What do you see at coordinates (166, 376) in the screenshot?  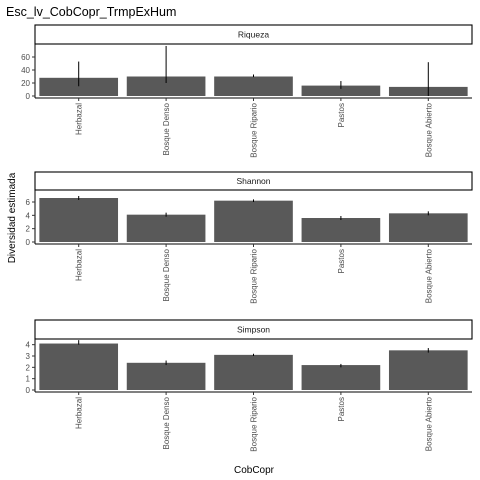 I see `bar-simpson-bosque-denso` at bounding box center [166, 376].